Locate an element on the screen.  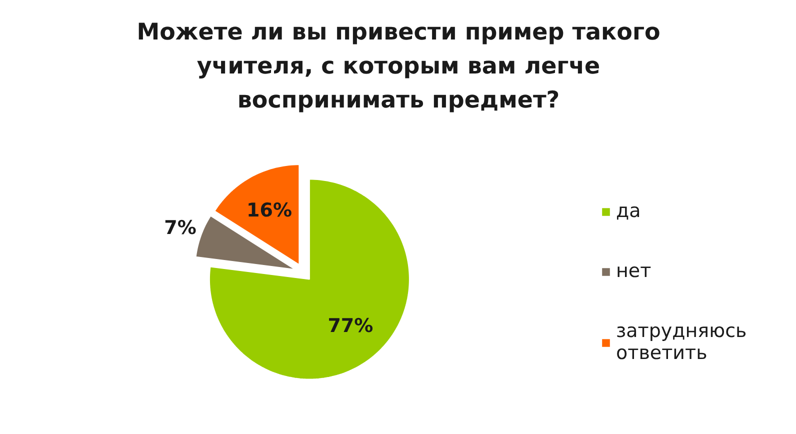
data-label: 7% is located at coordinates (180, 228).